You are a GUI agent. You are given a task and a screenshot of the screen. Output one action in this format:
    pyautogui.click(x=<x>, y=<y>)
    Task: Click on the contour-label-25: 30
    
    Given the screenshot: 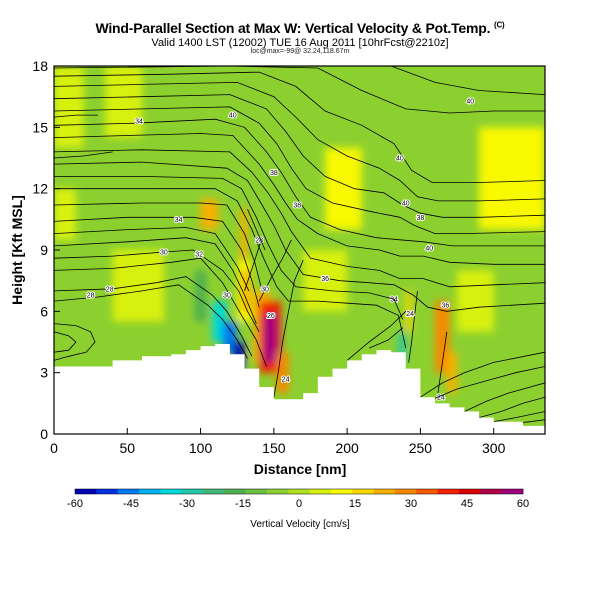 What is the action you would take?
    pyautogui.click(x=265, y=289)
    